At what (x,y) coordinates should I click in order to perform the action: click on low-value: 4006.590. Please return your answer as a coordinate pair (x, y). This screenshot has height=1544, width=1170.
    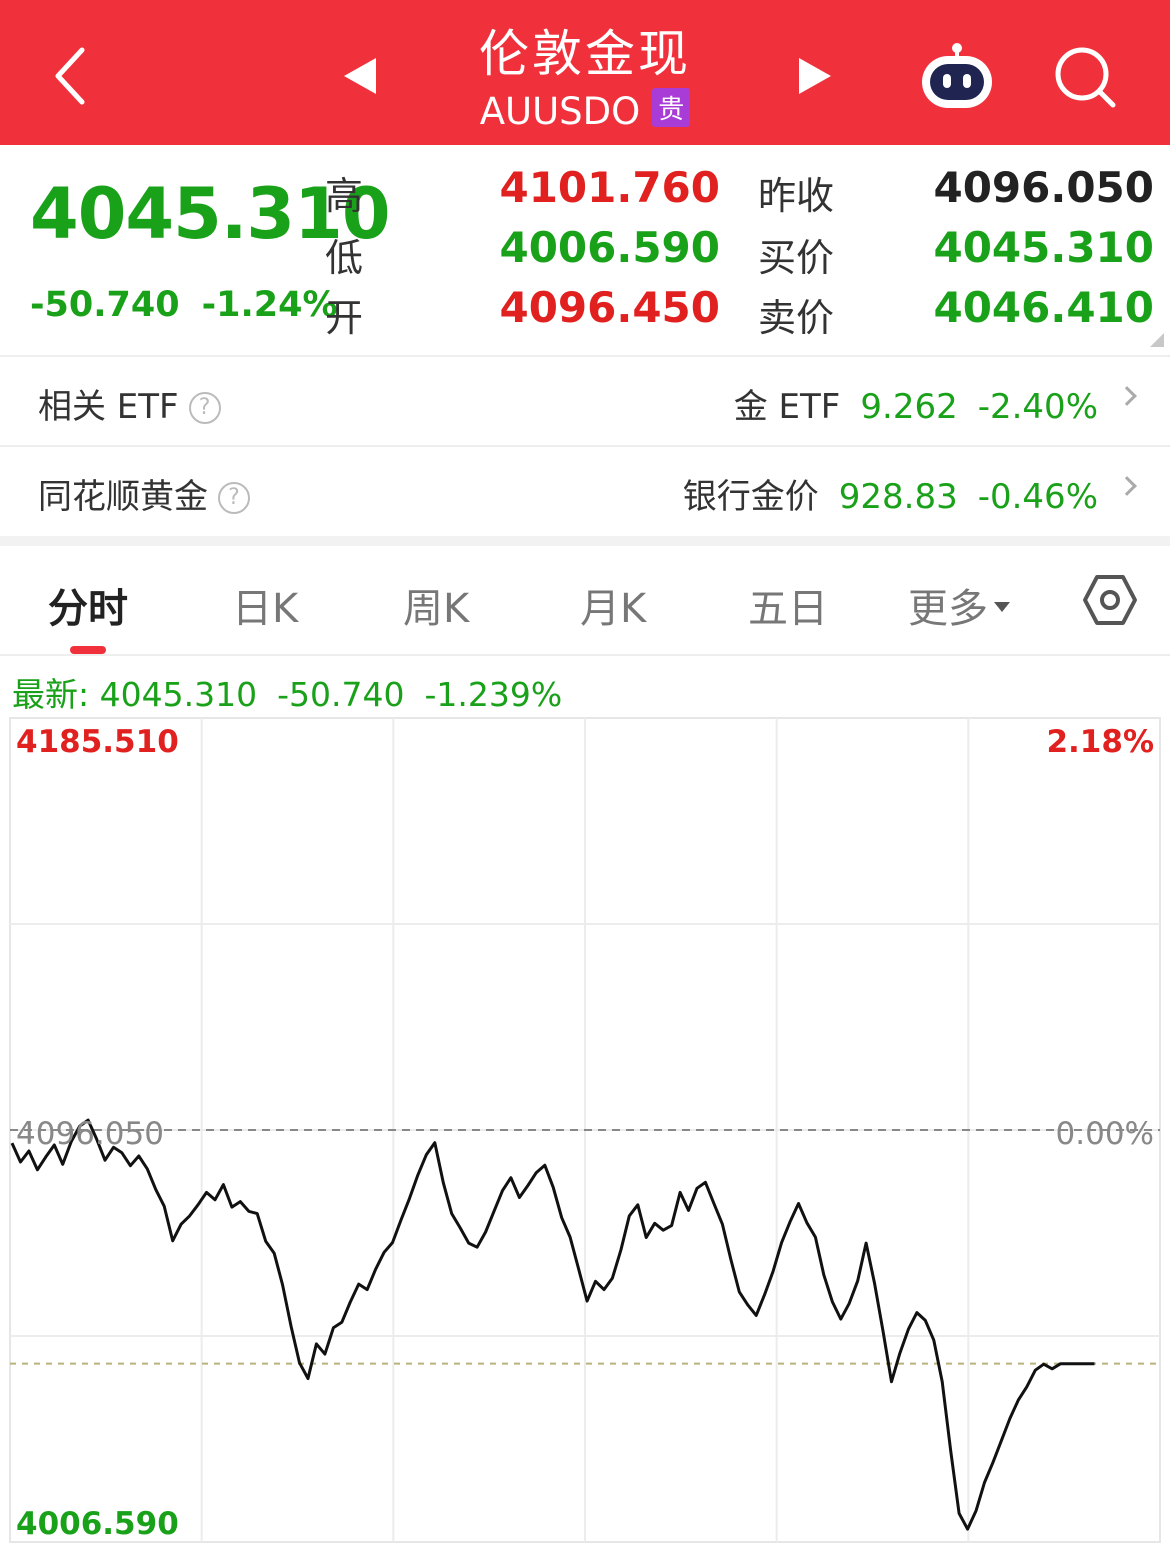
    Looking at the image, I should click on (609, 247).